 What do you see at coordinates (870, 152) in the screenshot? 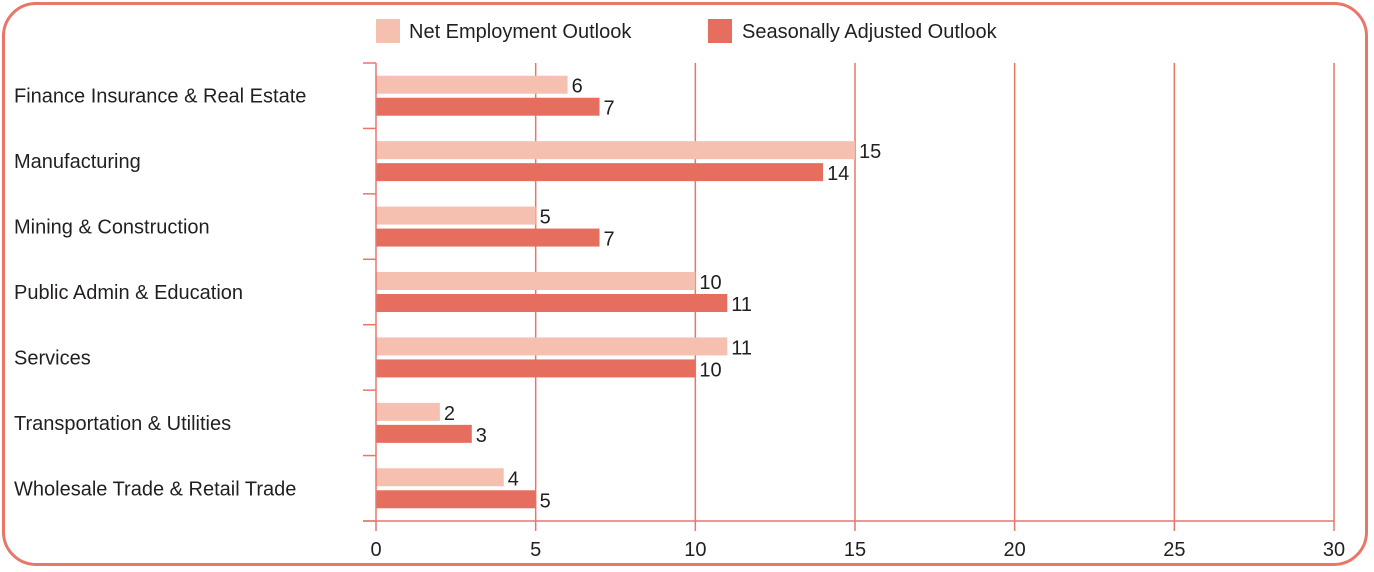
I see `data-label: 15` at bounding box center [870, 152].